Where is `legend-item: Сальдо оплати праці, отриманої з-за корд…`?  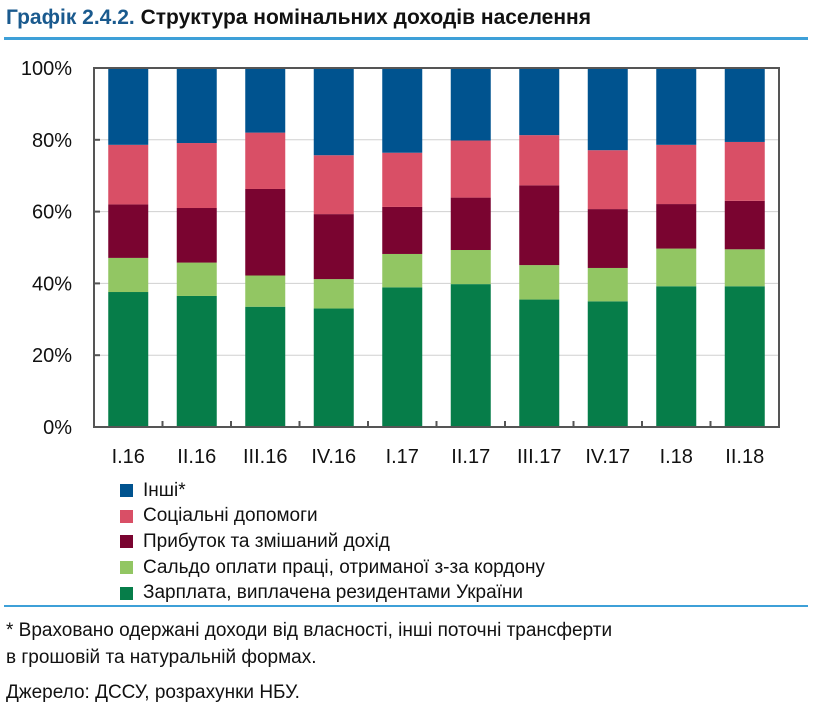 legend-item: Сальдо оплати праці, отриманої з-за корд… is located at coordinates (332, 568).